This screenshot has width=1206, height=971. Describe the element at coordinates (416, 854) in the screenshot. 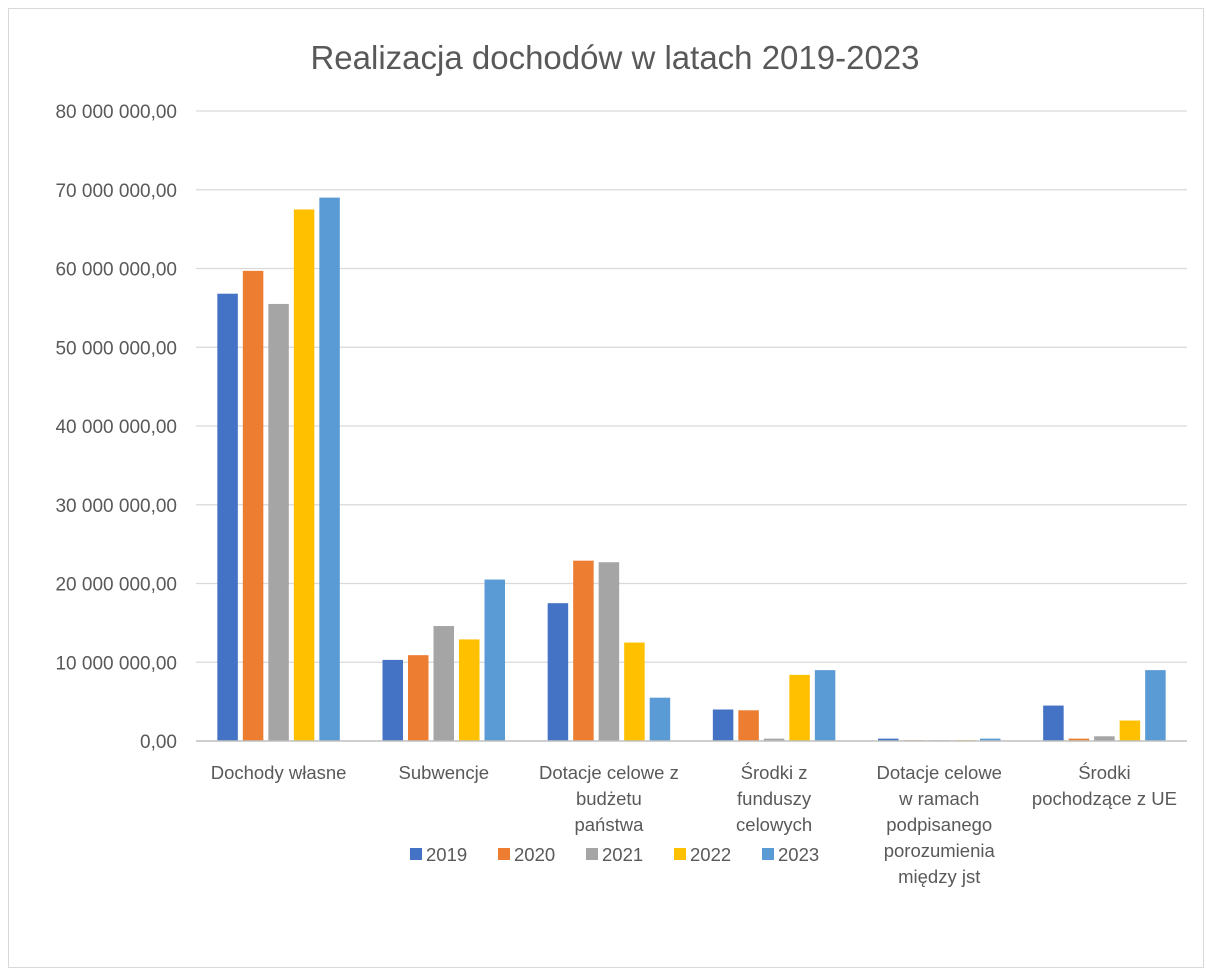

I see `legend-swatch-2019` at that location.